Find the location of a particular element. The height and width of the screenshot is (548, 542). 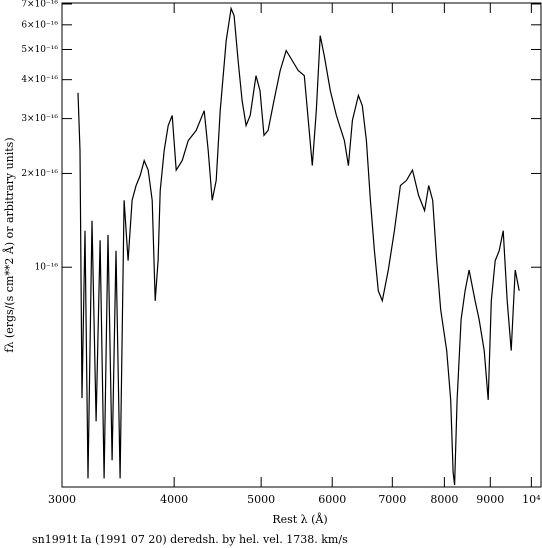

y-tick-label: 3×10⁻¹⁶ is located at coordinates (39, 119).